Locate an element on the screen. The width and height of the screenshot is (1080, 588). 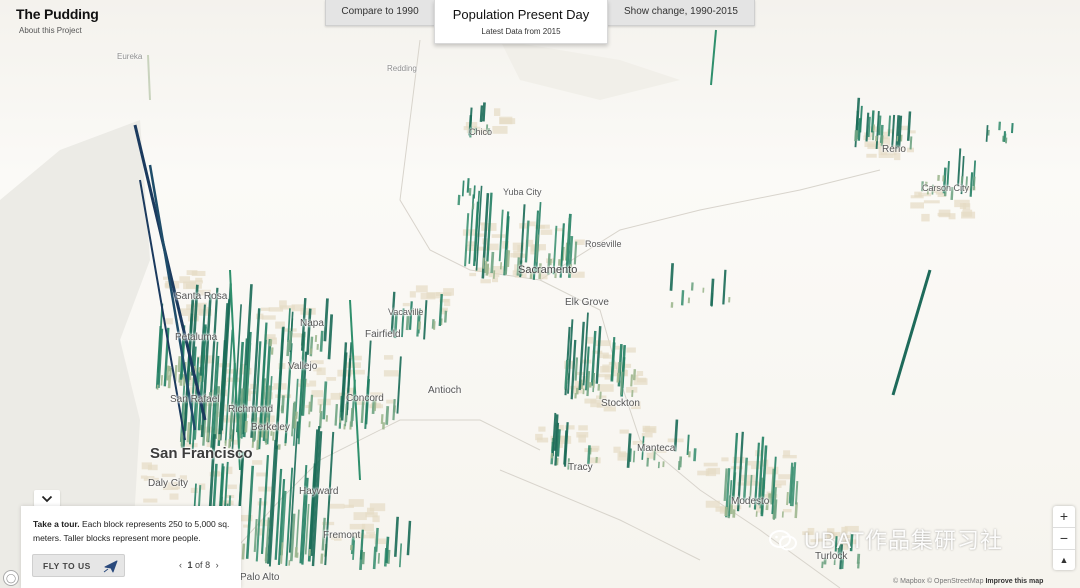
mapbox-logo-icon: ◯ is located at coordinates (11, 578).